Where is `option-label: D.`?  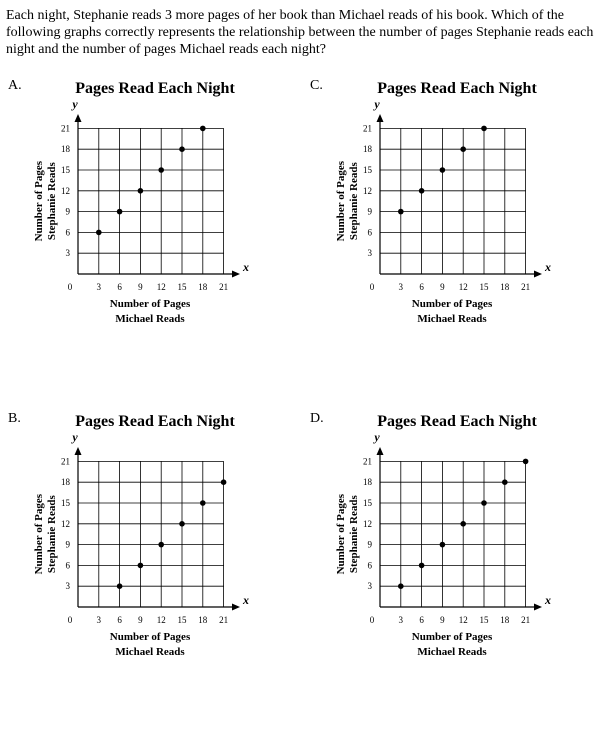 option-label: D. is located at coordinates (317, 418).